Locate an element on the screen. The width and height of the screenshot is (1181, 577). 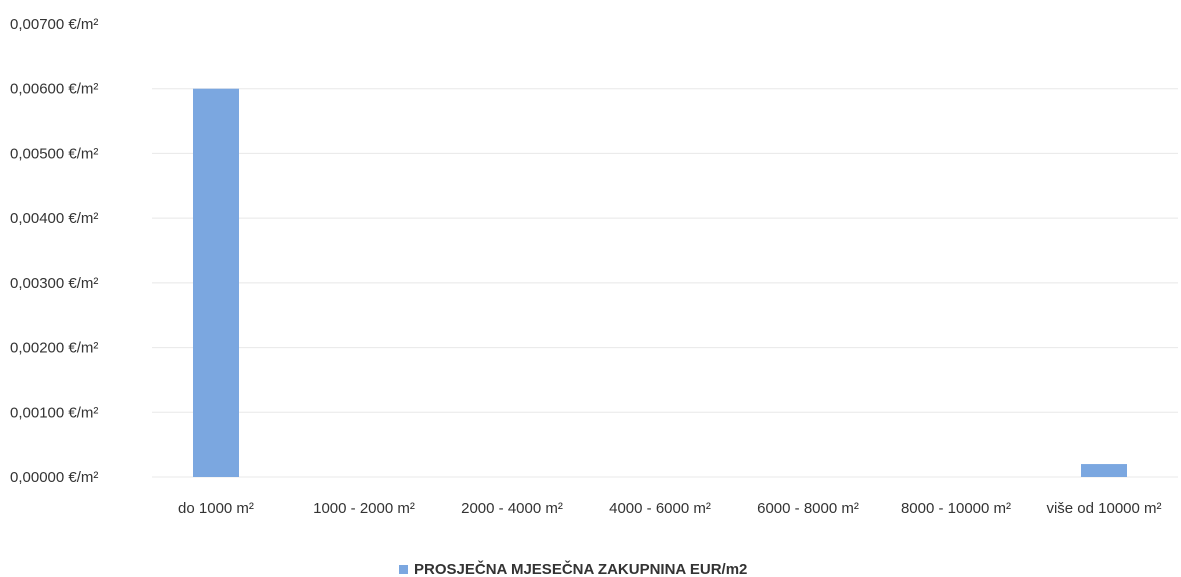
x-category-label: 2000 - 4000 m² is located at coordinates (512, 508).